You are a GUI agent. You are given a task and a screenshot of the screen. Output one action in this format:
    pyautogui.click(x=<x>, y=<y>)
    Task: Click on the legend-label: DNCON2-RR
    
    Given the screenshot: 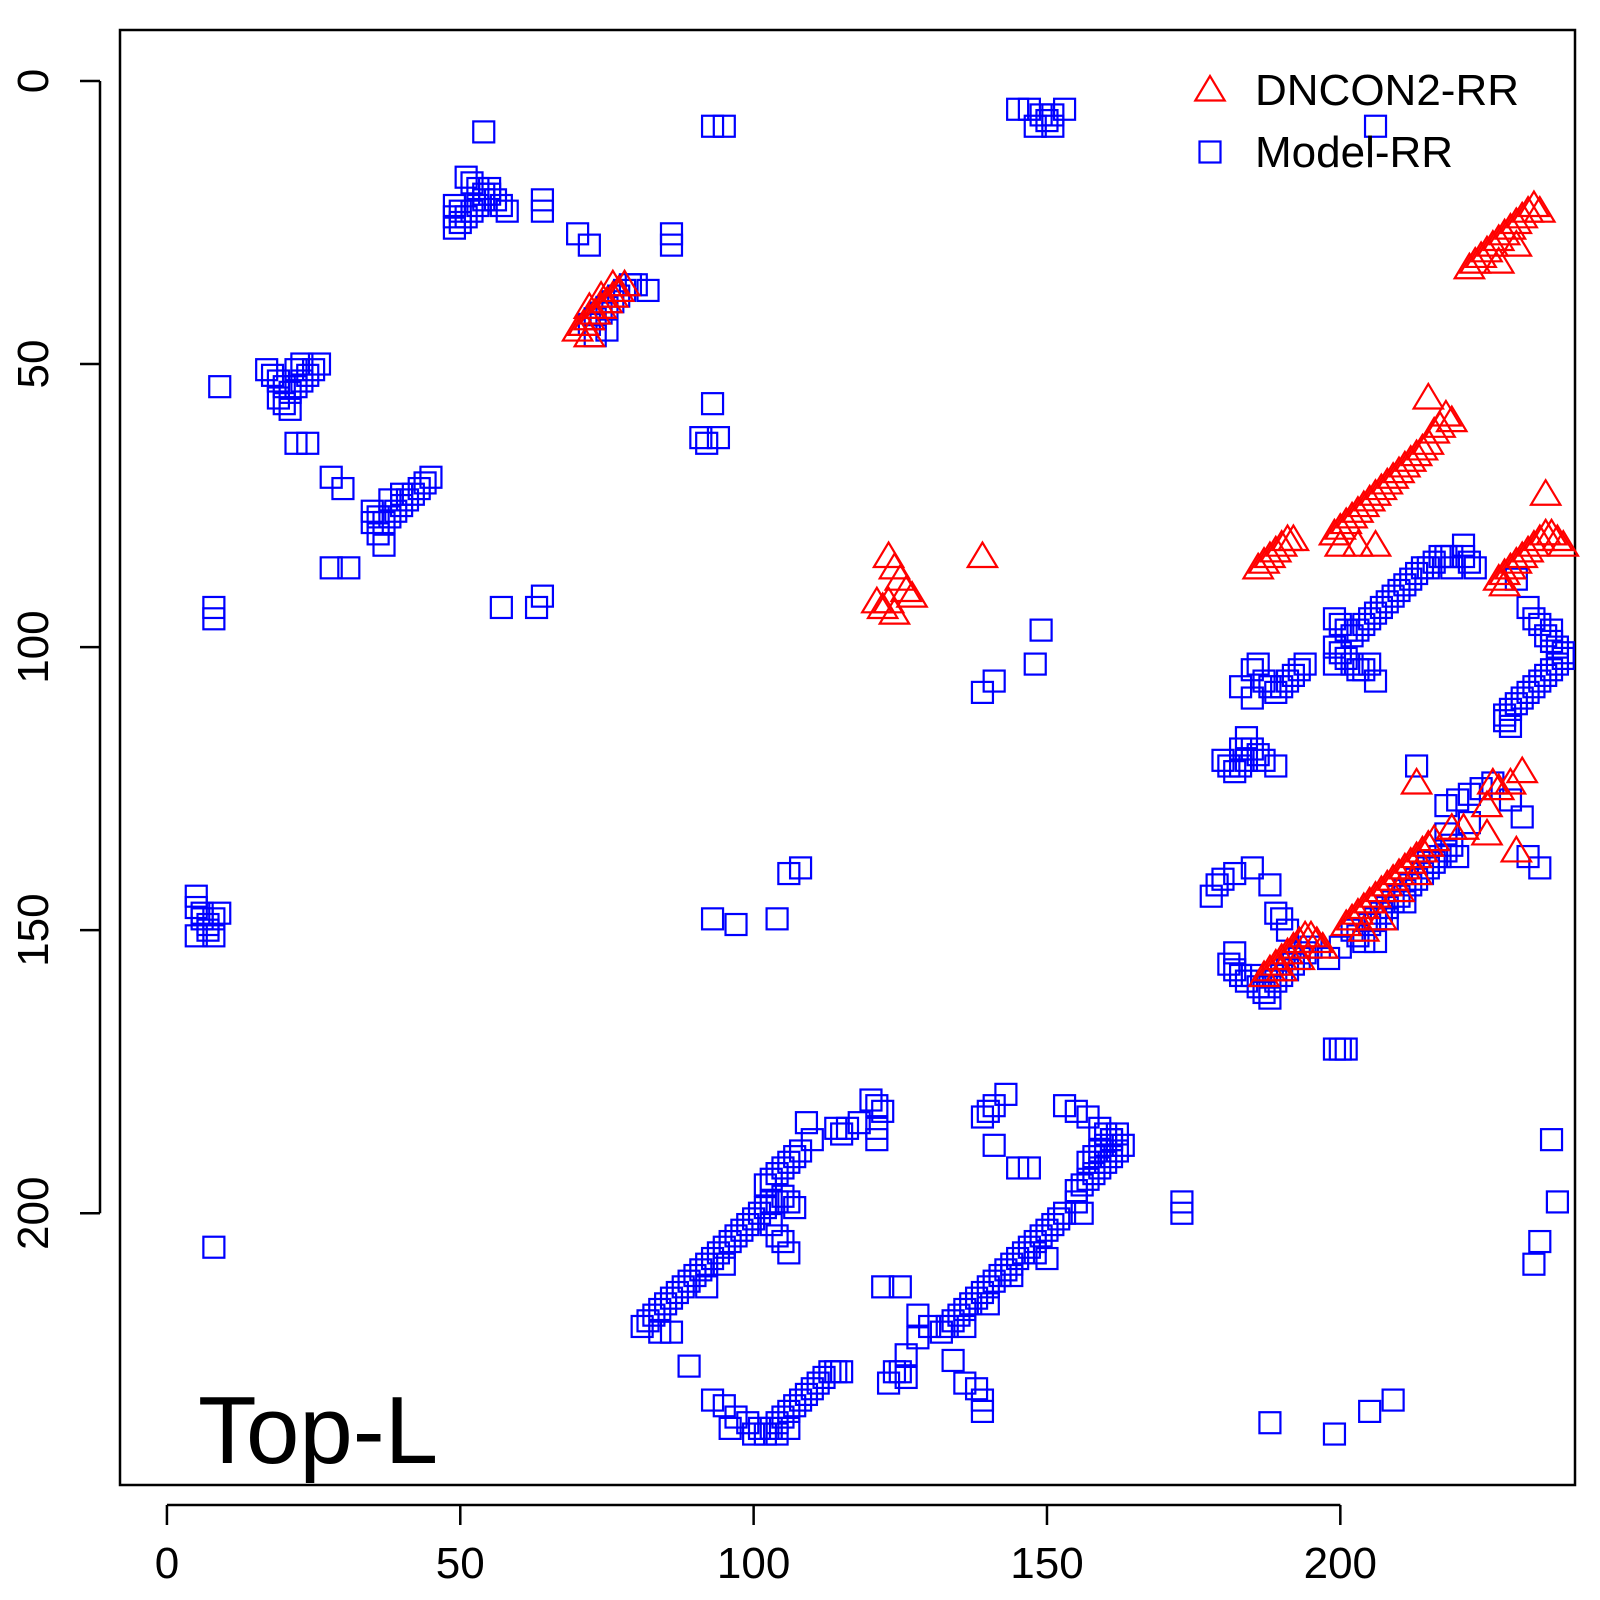 What is the action you would take?
    pyautogui.click(x=1387, y=90)
    